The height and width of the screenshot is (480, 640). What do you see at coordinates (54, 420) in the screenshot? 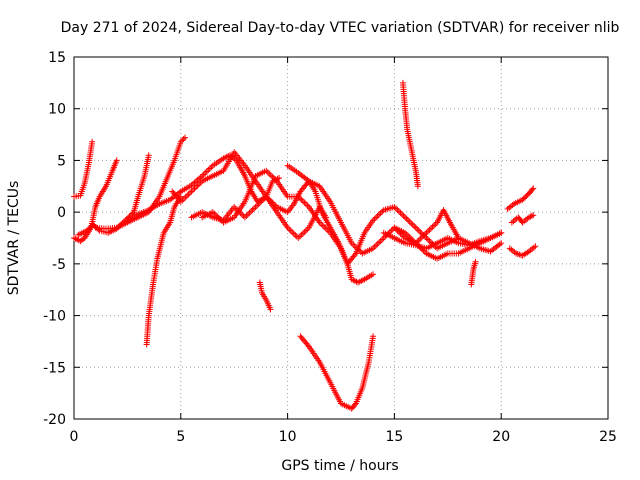
I see `y-tick-label: -20` at bounding box center [54, 420].